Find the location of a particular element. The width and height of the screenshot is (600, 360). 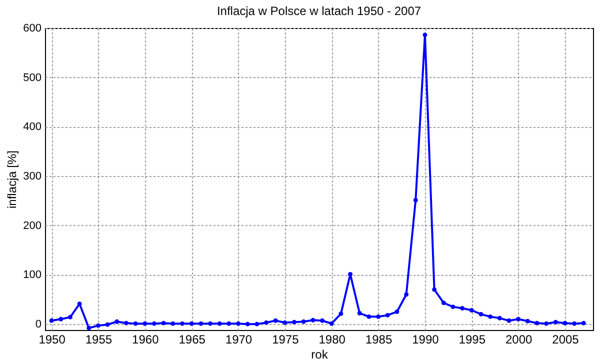

x-tick-label: 1955 is located at coordinates (98, 339).